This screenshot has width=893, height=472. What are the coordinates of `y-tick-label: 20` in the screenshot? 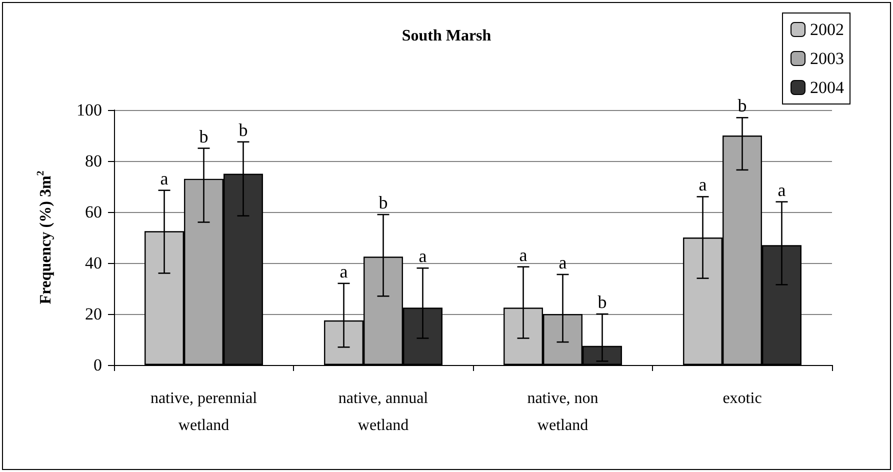 It's located at (93, 314).